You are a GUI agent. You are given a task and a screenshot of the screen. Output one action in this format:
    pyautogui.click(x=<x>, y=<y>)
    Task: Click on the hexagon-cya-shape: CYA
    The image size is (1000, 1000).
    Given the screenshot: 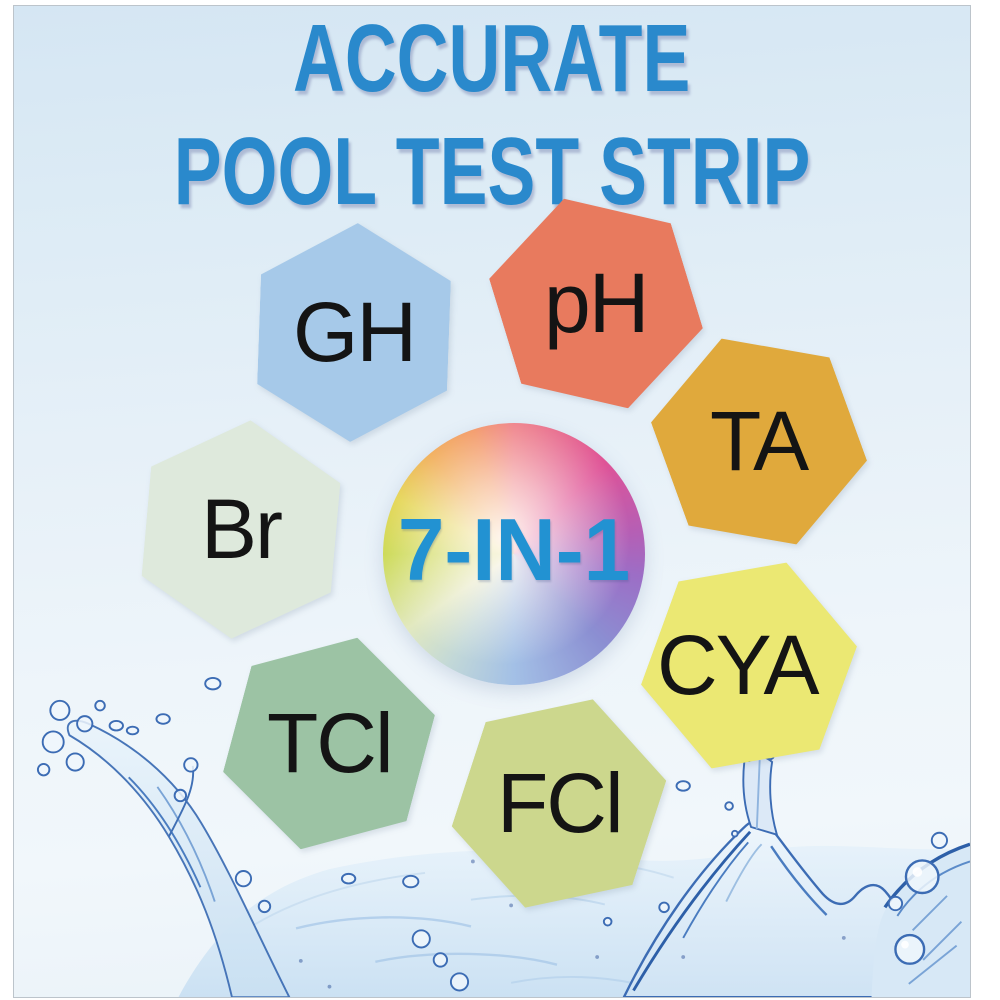 What is the action you would take?
    pyautogui.click(x=748, y=665)
    